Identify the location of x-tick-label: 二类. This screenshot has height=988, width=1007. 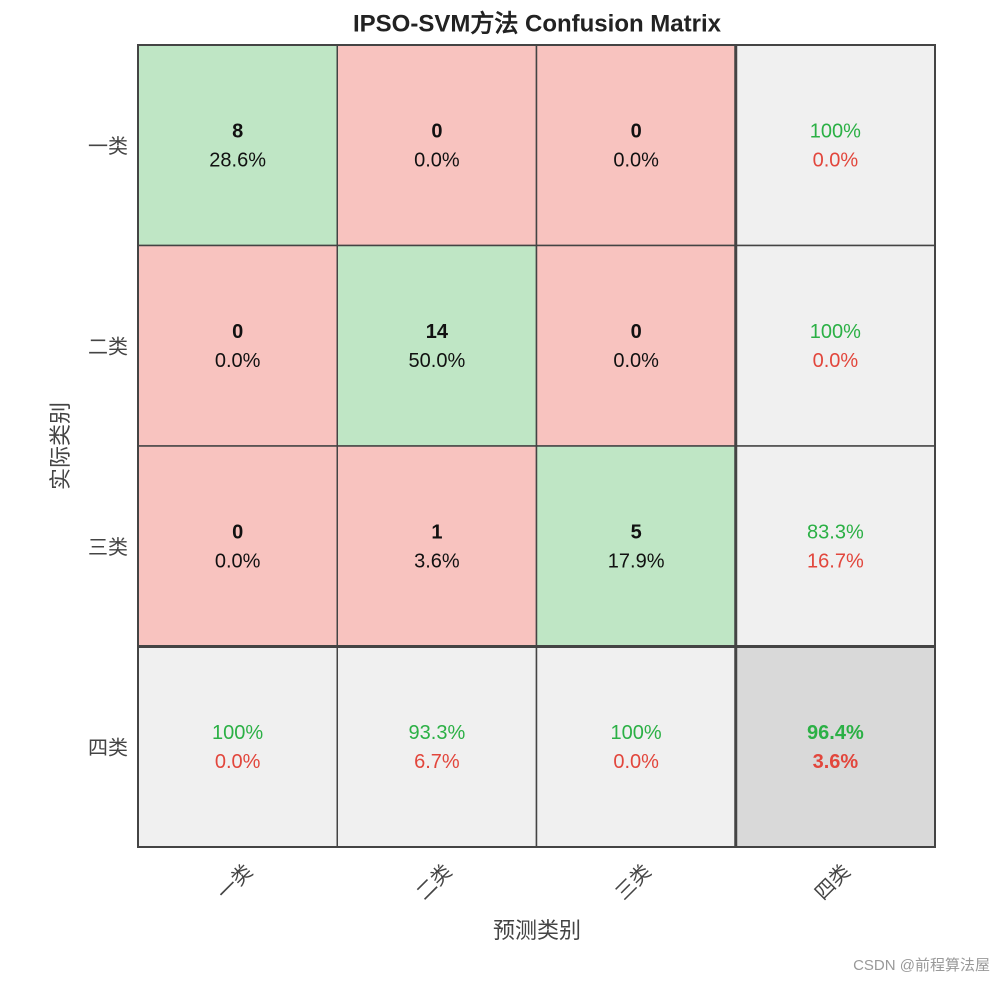
(433, 881).